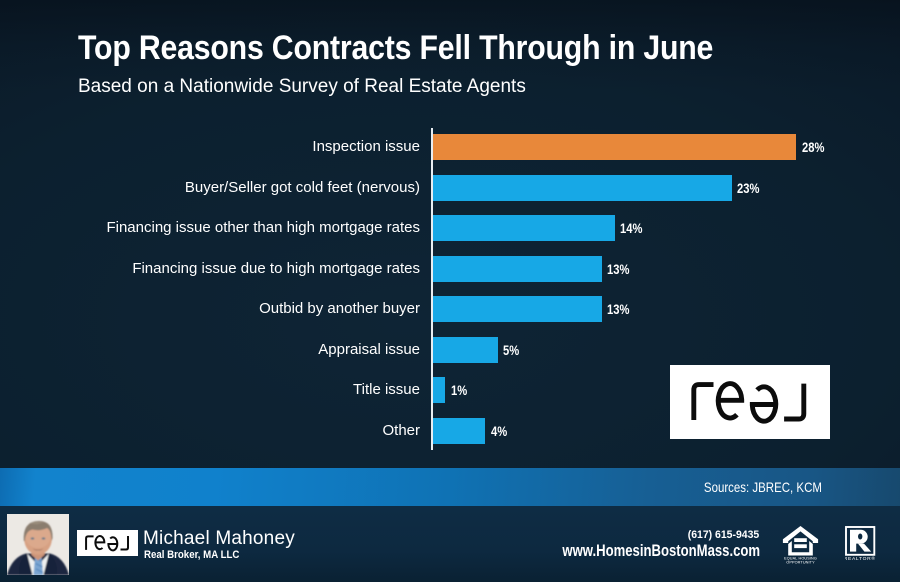 The width and height of the screenshot is (900, 582). What do you see at coordinates (860, 558) in the screenshot?
I see `svg-text: REALTOR®` at bounding box center [860, 558].